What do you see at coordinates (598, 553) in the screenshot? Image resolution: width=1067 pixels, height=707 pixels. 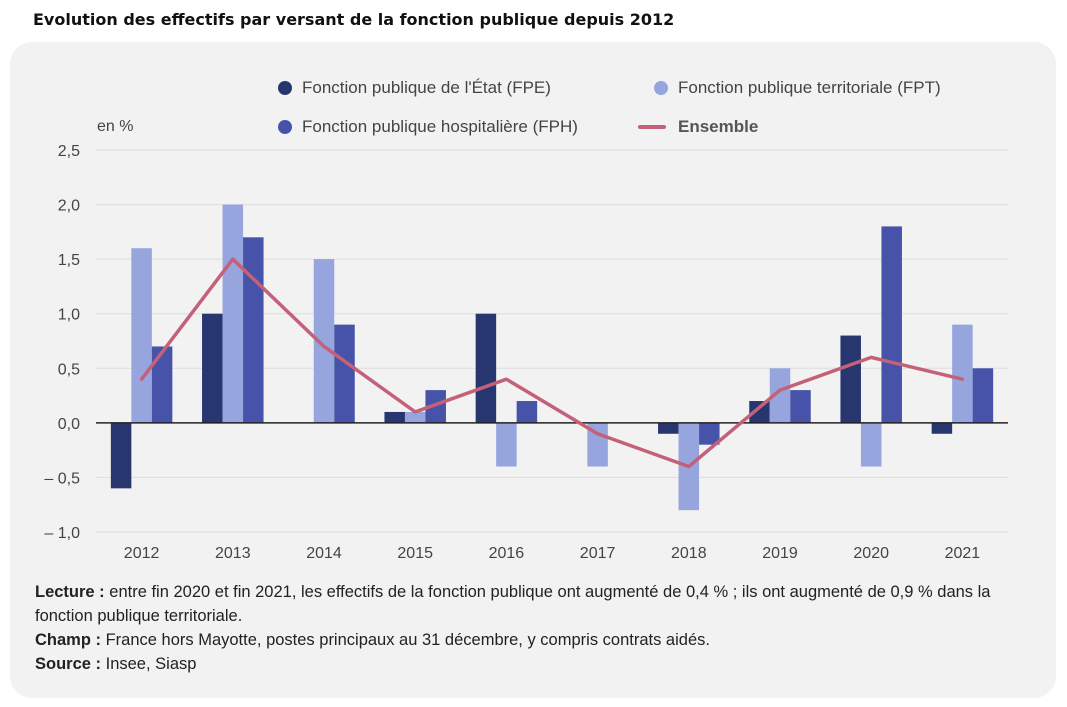 I see `x-tick-label: 2017` at bounding box center [598, 553].